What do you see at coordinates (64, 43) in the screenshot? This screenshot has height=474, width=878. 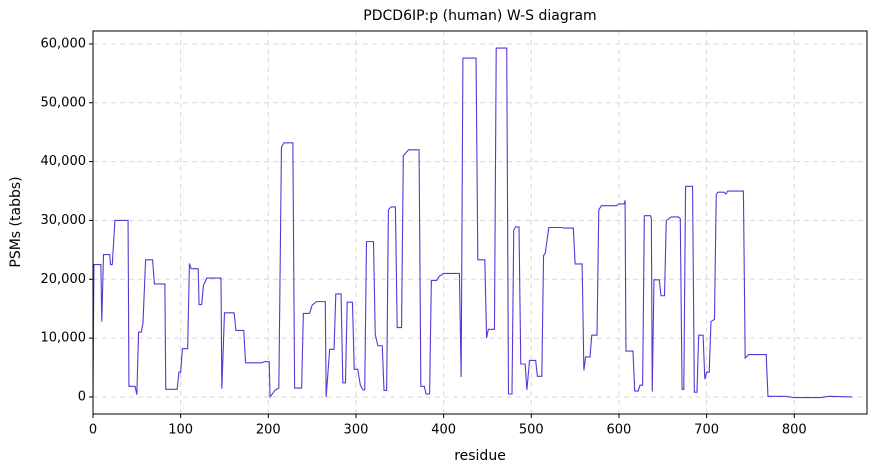 I see `y-tick-label: 60,000` at bounding box center [64, 43].